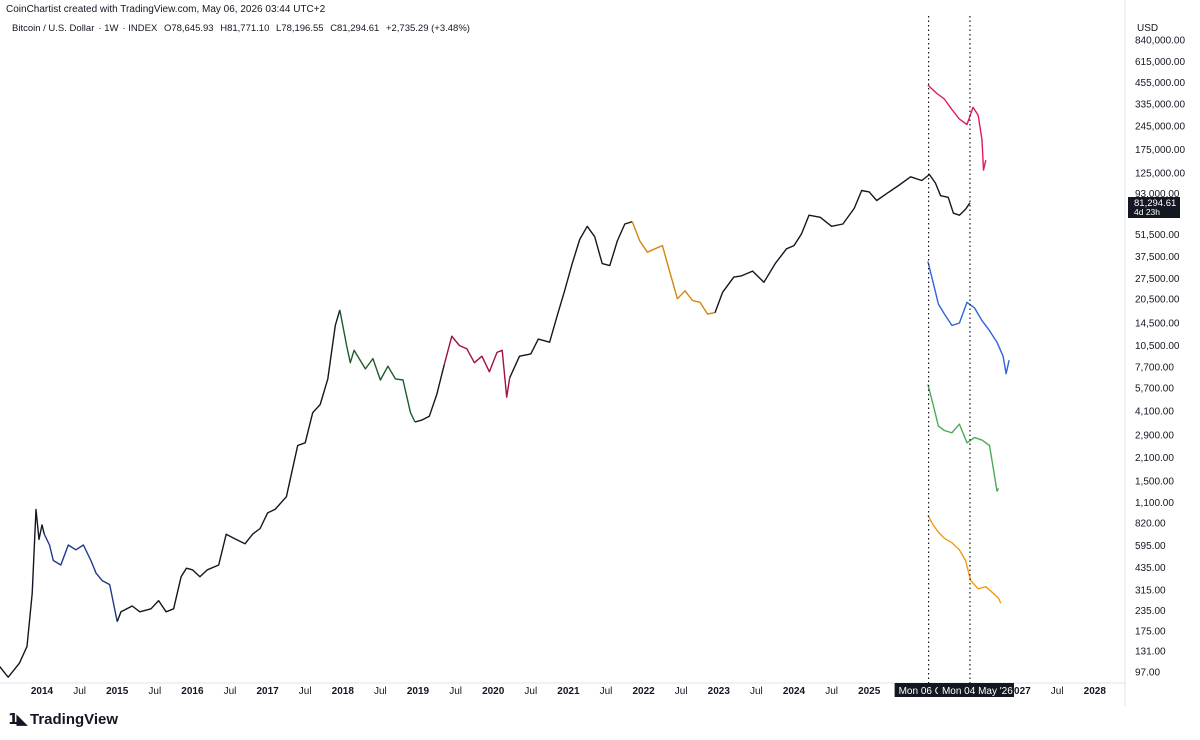 This screenshot has width=1200, height=740. Describe the element at coordinates (1150, 568) in the screenshot. I see `price-tick-label: 435.00` at that location.